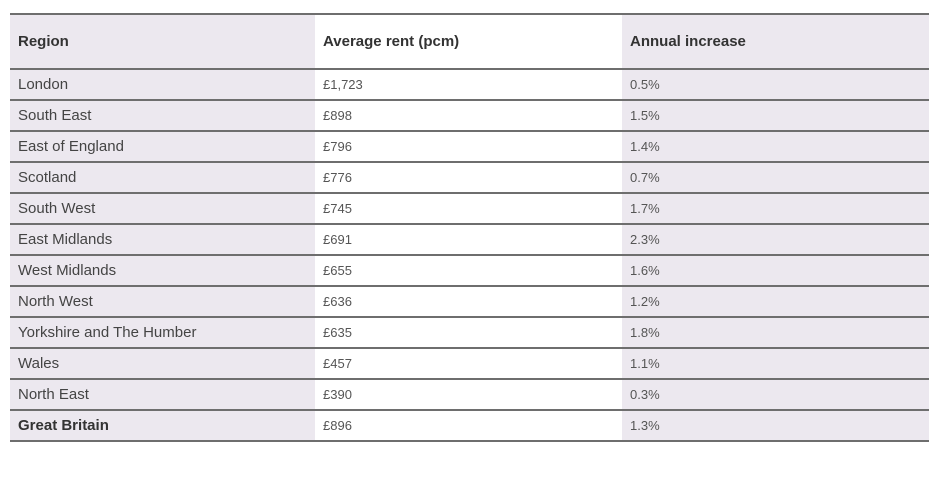  What do you see at coordinates (162, 115) in the screenshot?
I see `cell-region: South East` at bounding box center [162, 115].